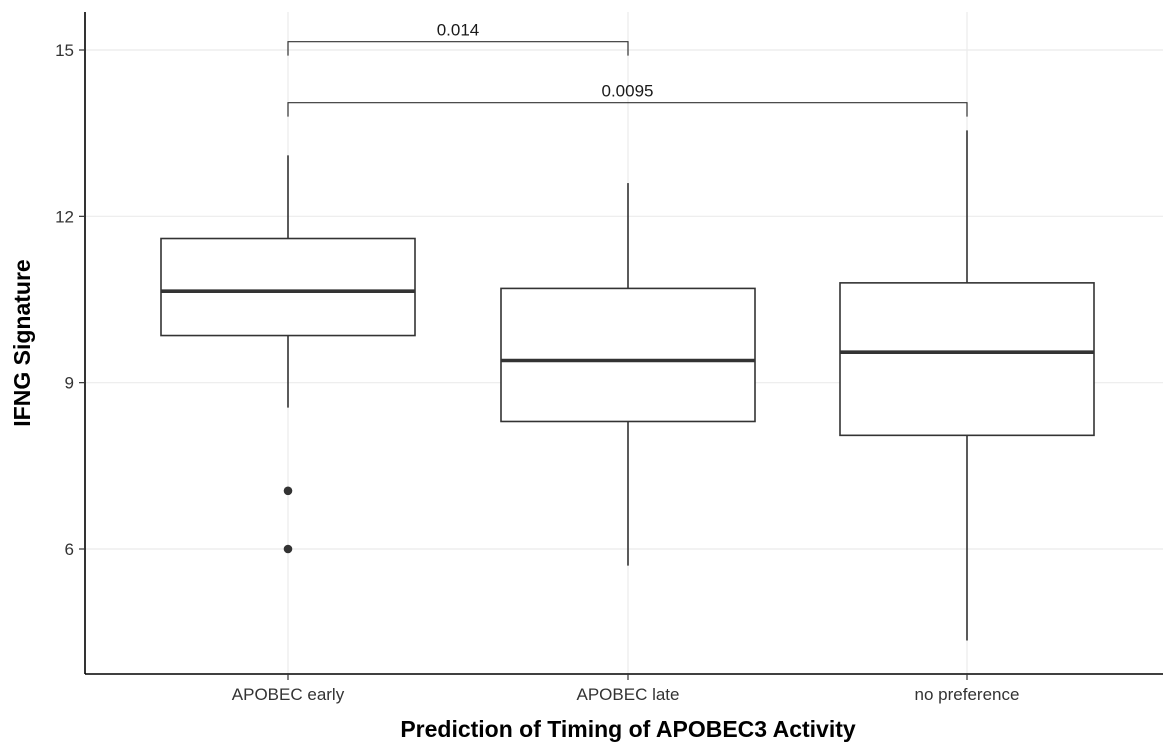 This screenshot has width=1165, height=747. What do you see at coordinates (64, 216) in the screenshot?
I see `y-tick-label: 12` at bounding box center [64, 216].